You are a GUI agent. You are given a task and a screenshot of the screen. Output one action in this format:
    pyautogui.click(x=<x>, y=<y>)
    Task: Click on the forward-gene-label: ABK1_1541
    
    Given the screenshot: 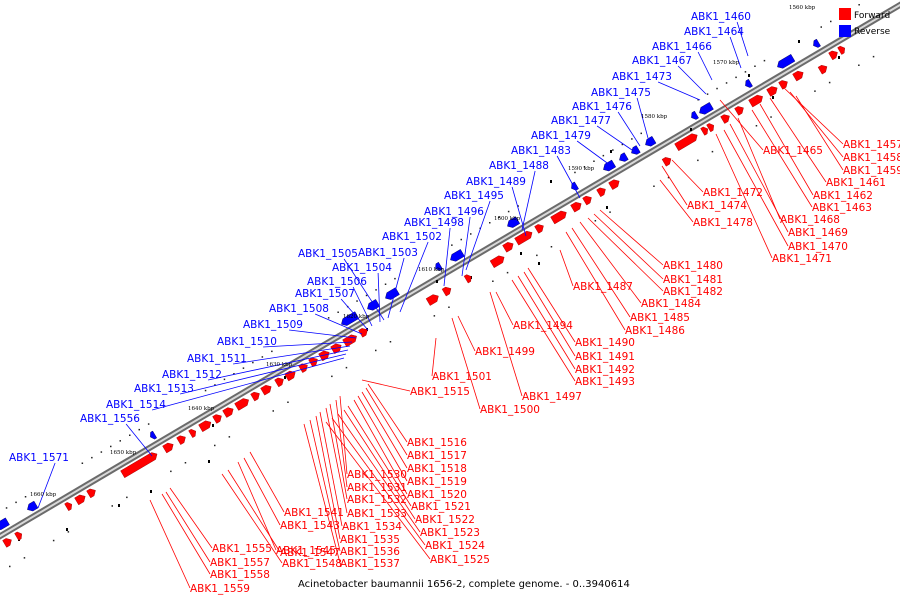 What is the action you would take?
    pyautogui.click(x=314, y=513)
    